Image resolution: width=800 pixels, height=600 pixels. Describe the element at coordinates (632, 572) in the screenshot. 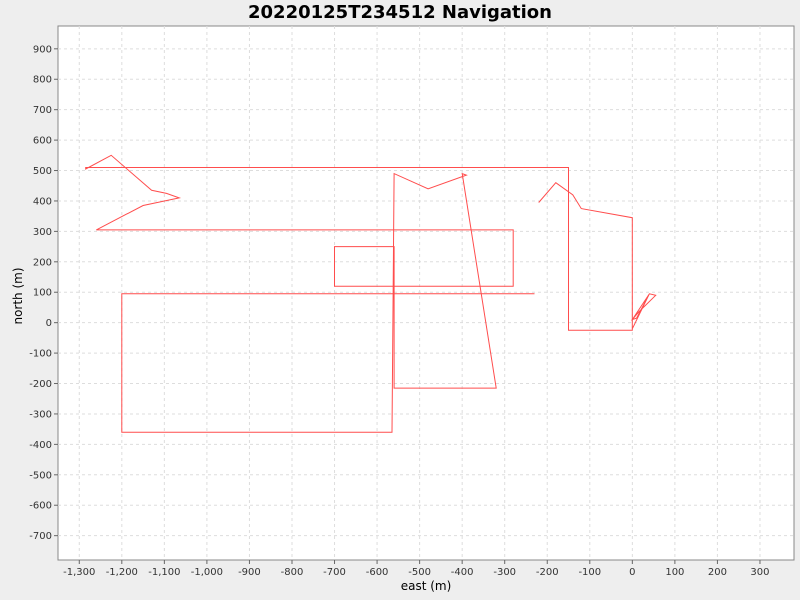

I see `x-tick-label: 0` at that location.